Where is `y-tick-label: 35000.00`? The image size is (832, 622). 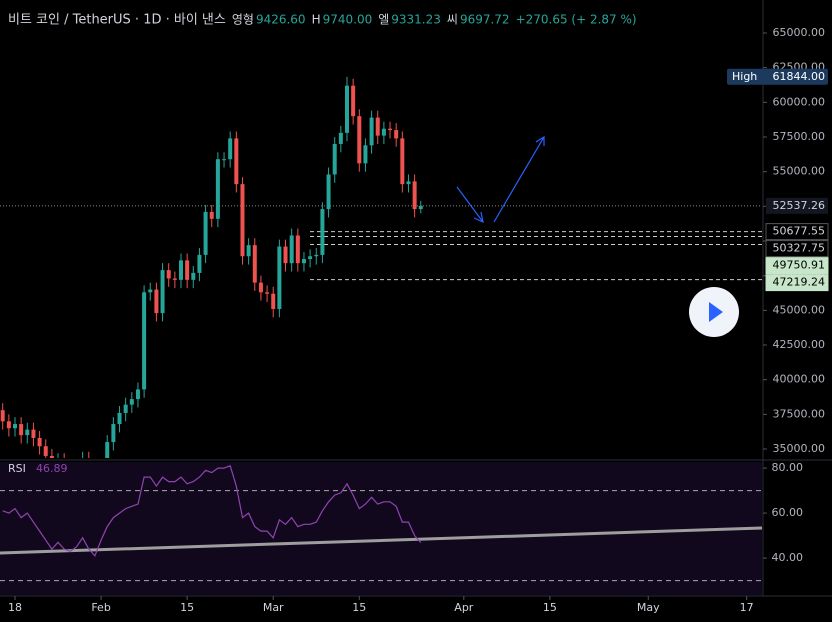 y-tick-label: 35000.00 is located at coordinates (799, 448).